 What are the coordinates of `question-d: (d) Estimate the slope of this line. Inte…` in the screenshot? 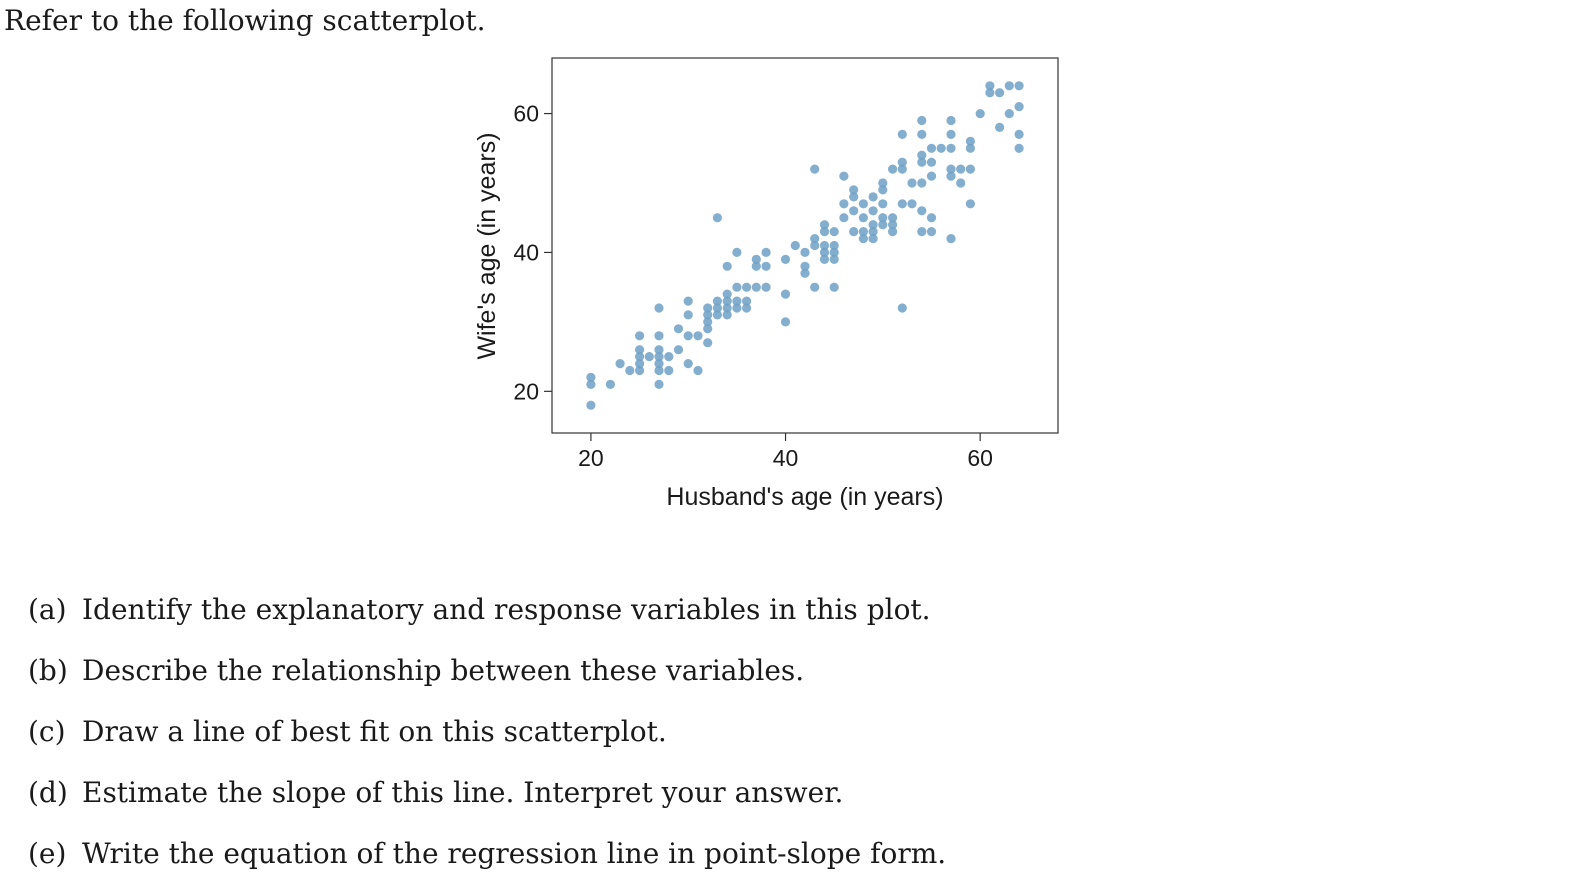 It's located at (487, 798).